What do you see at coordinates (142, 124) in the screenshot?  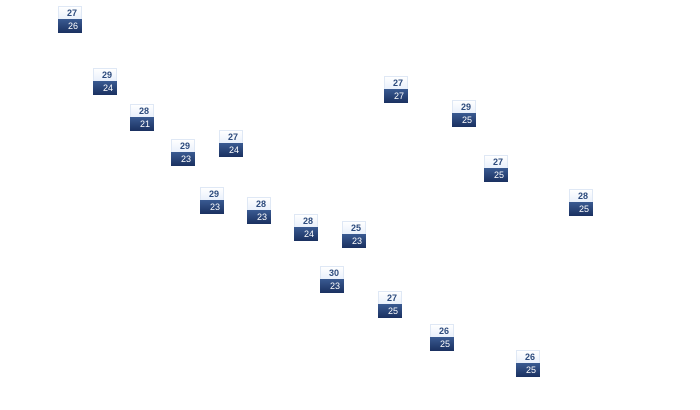 I see `low-temperature: 21` at bounding box center [142, 124].